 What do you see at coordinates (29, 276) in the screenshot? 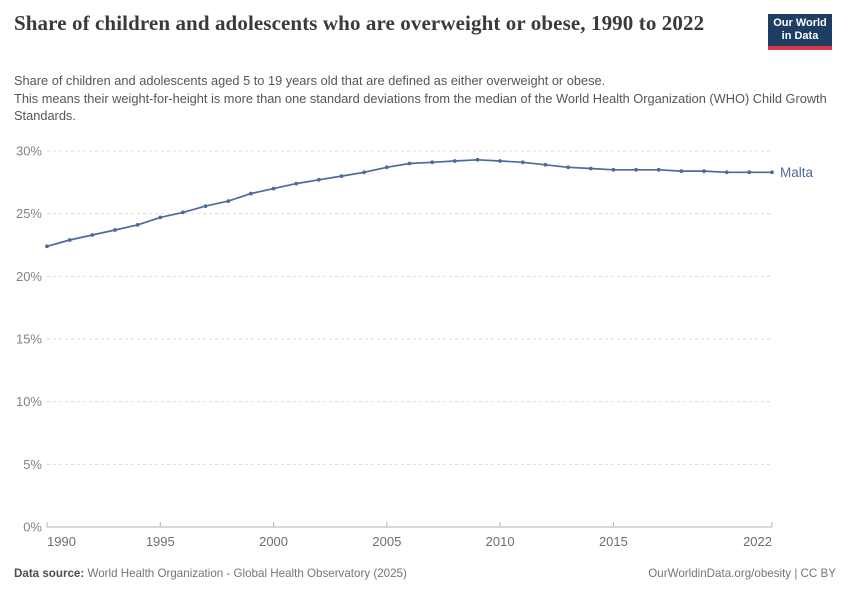
I see `y-tick-label: 20%` at bounding box center [29, 276].